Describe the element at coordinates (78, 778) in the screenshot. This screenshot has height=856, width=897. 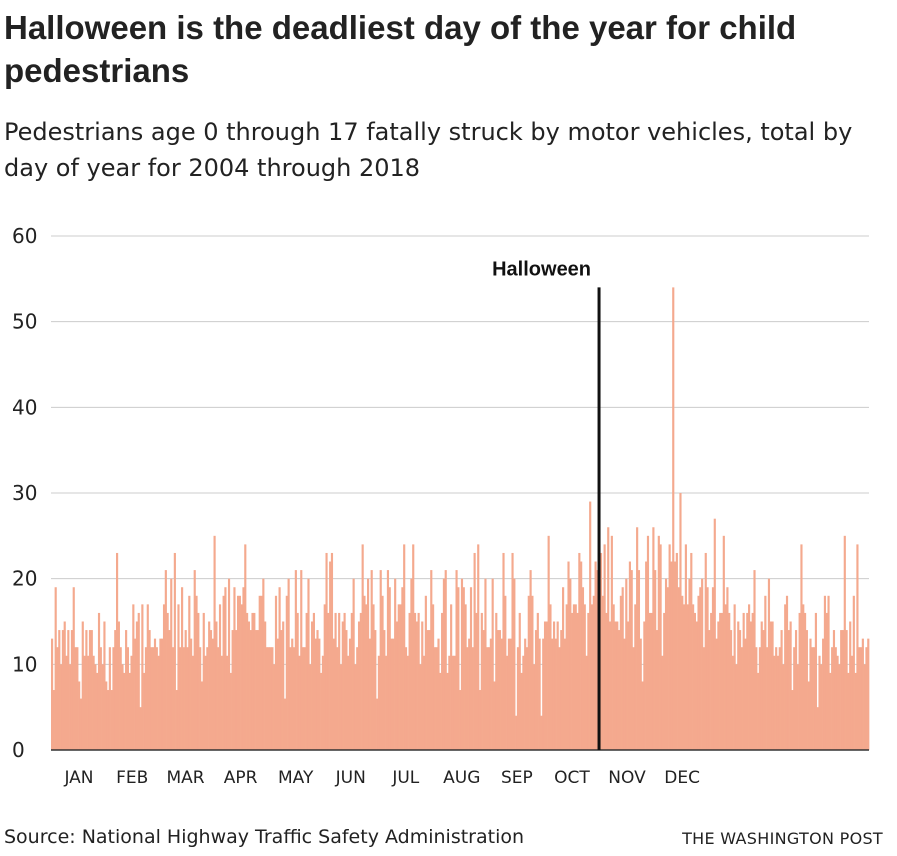
I see `month-label: JAN` at that location.